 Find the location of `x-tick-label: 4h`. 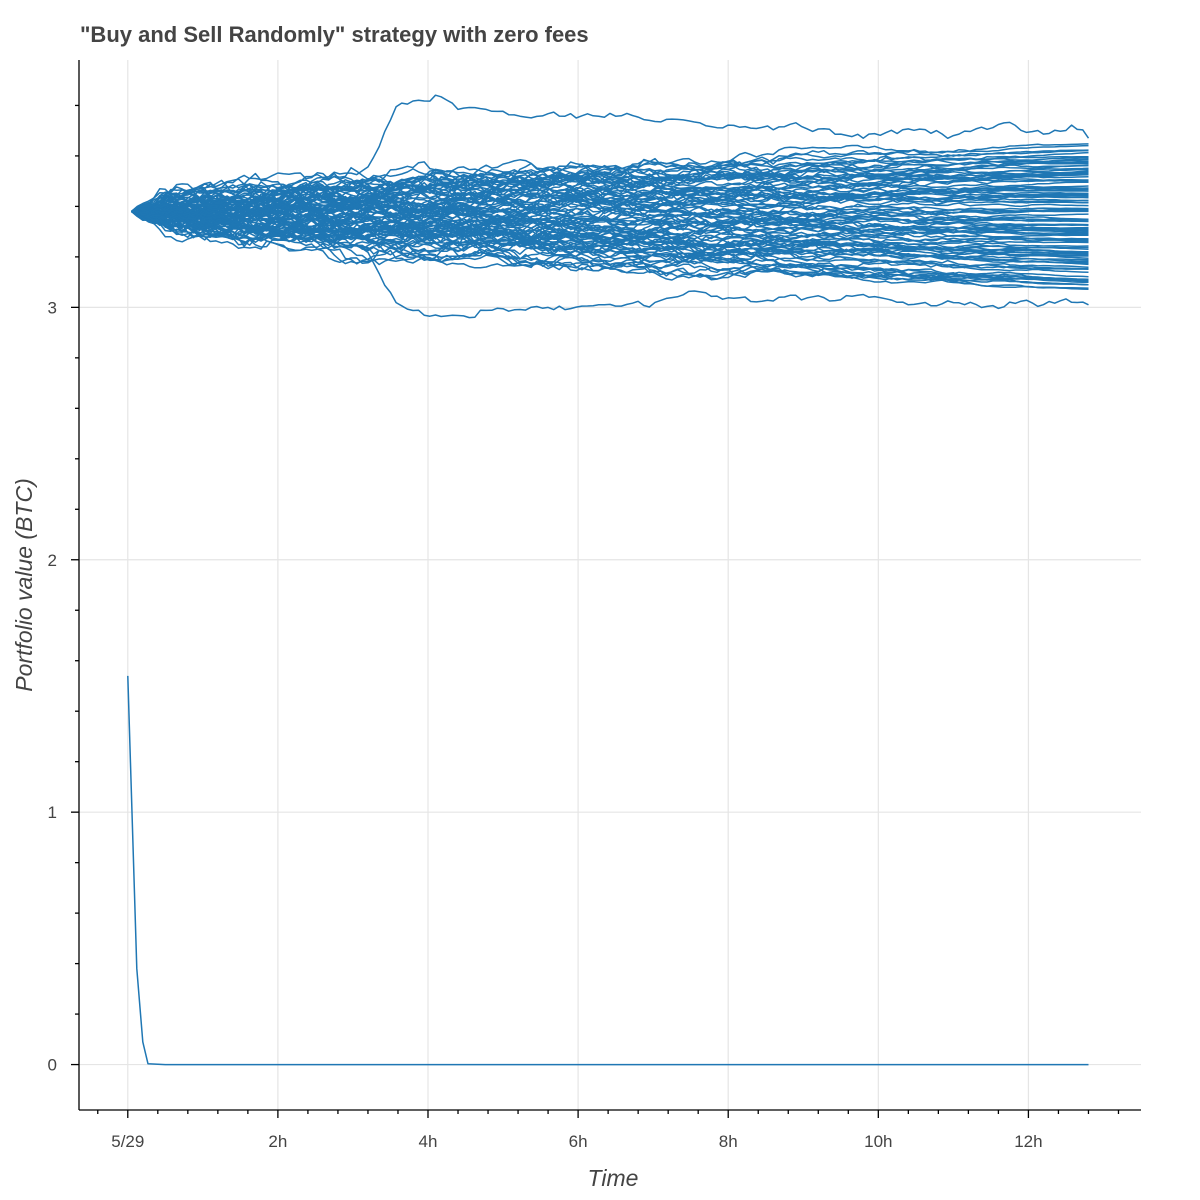

x-tick-label: 4h is located at coordinates (428, 1141).